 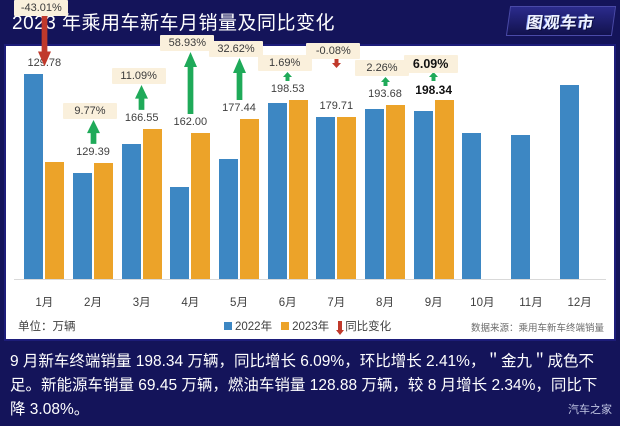 What do you see at coordinates (385, 303) in the screenshot?
I see `x-axis-label: 8月` at bounding box center [385, 303].